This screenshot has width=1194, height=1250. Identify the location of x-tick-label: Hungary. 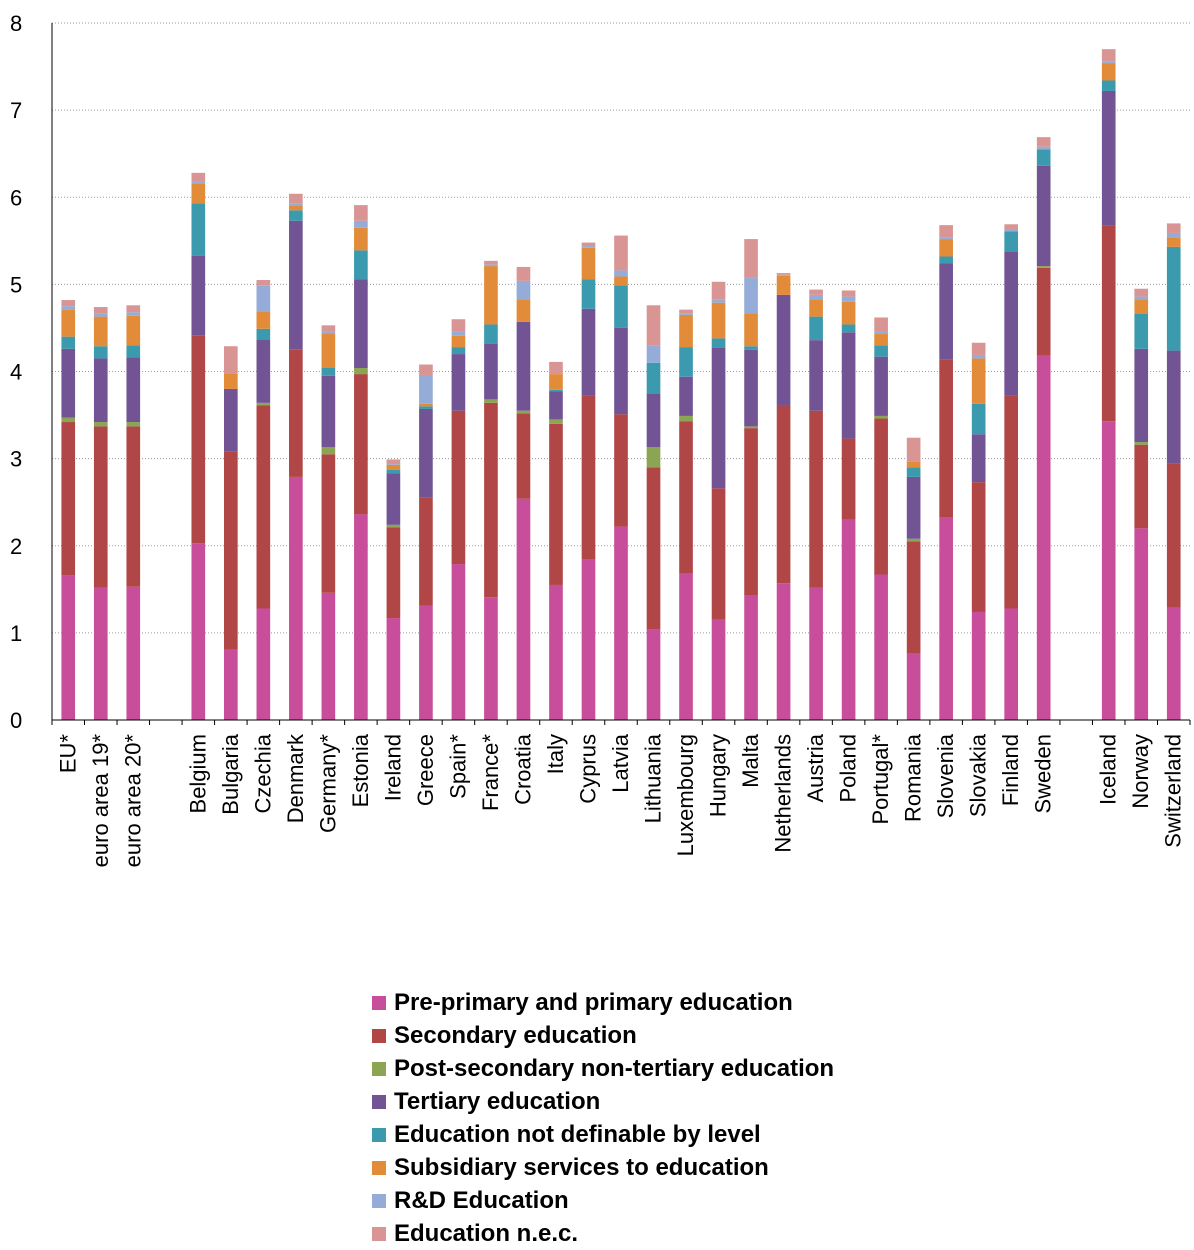
(718, 775).